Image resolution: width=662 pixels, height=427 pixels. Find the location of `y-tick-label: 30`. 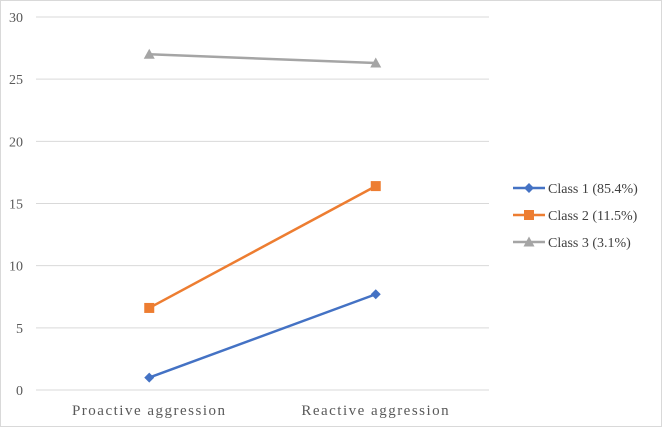

y-tick-label: 30 is located at coordinates (16, 18).